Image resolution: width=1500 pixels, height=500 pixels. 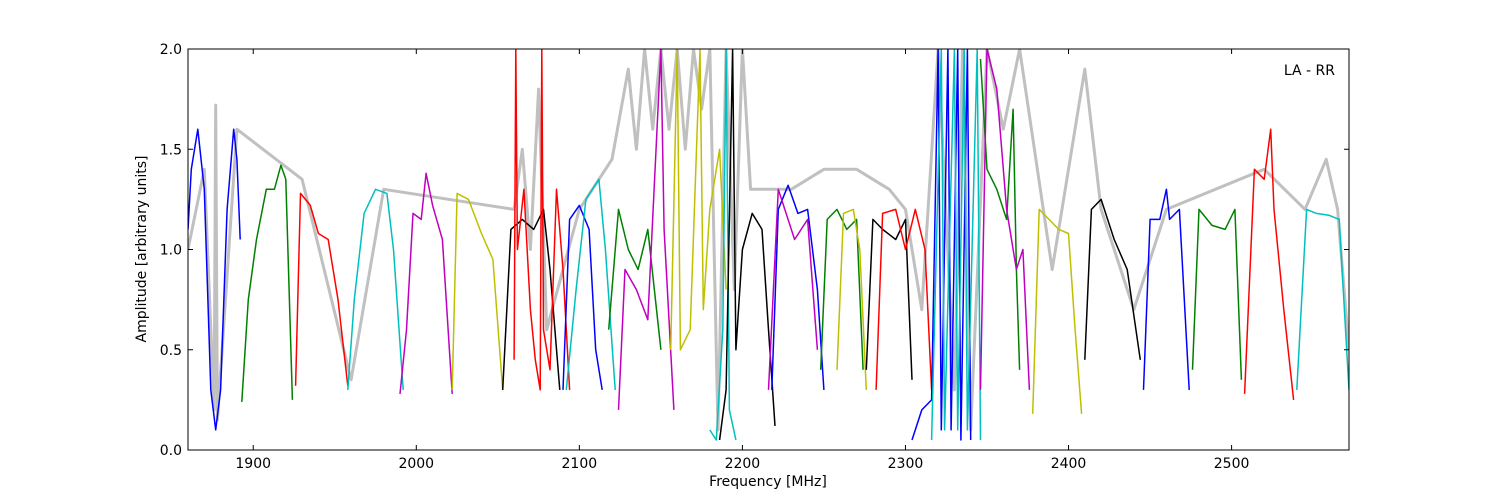 I want to click on x-tick-label: 1900, so click(x=253, y=464).